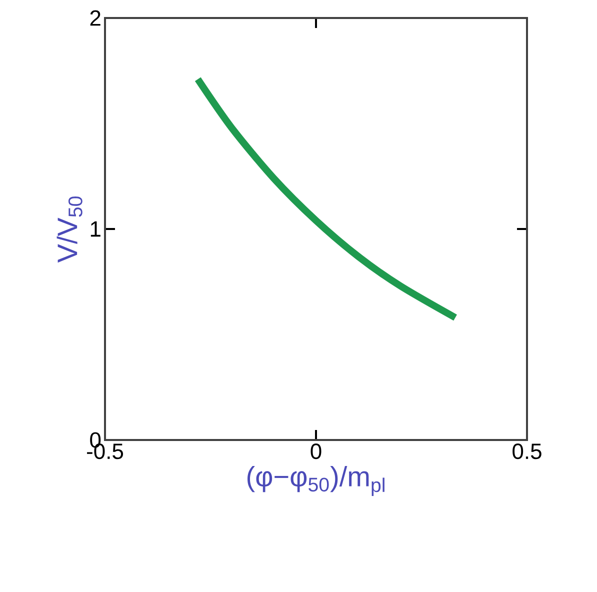  Describe the element at coordinates (95, 18) in the screenshot. I see `y-tick-label: 2` at that location.